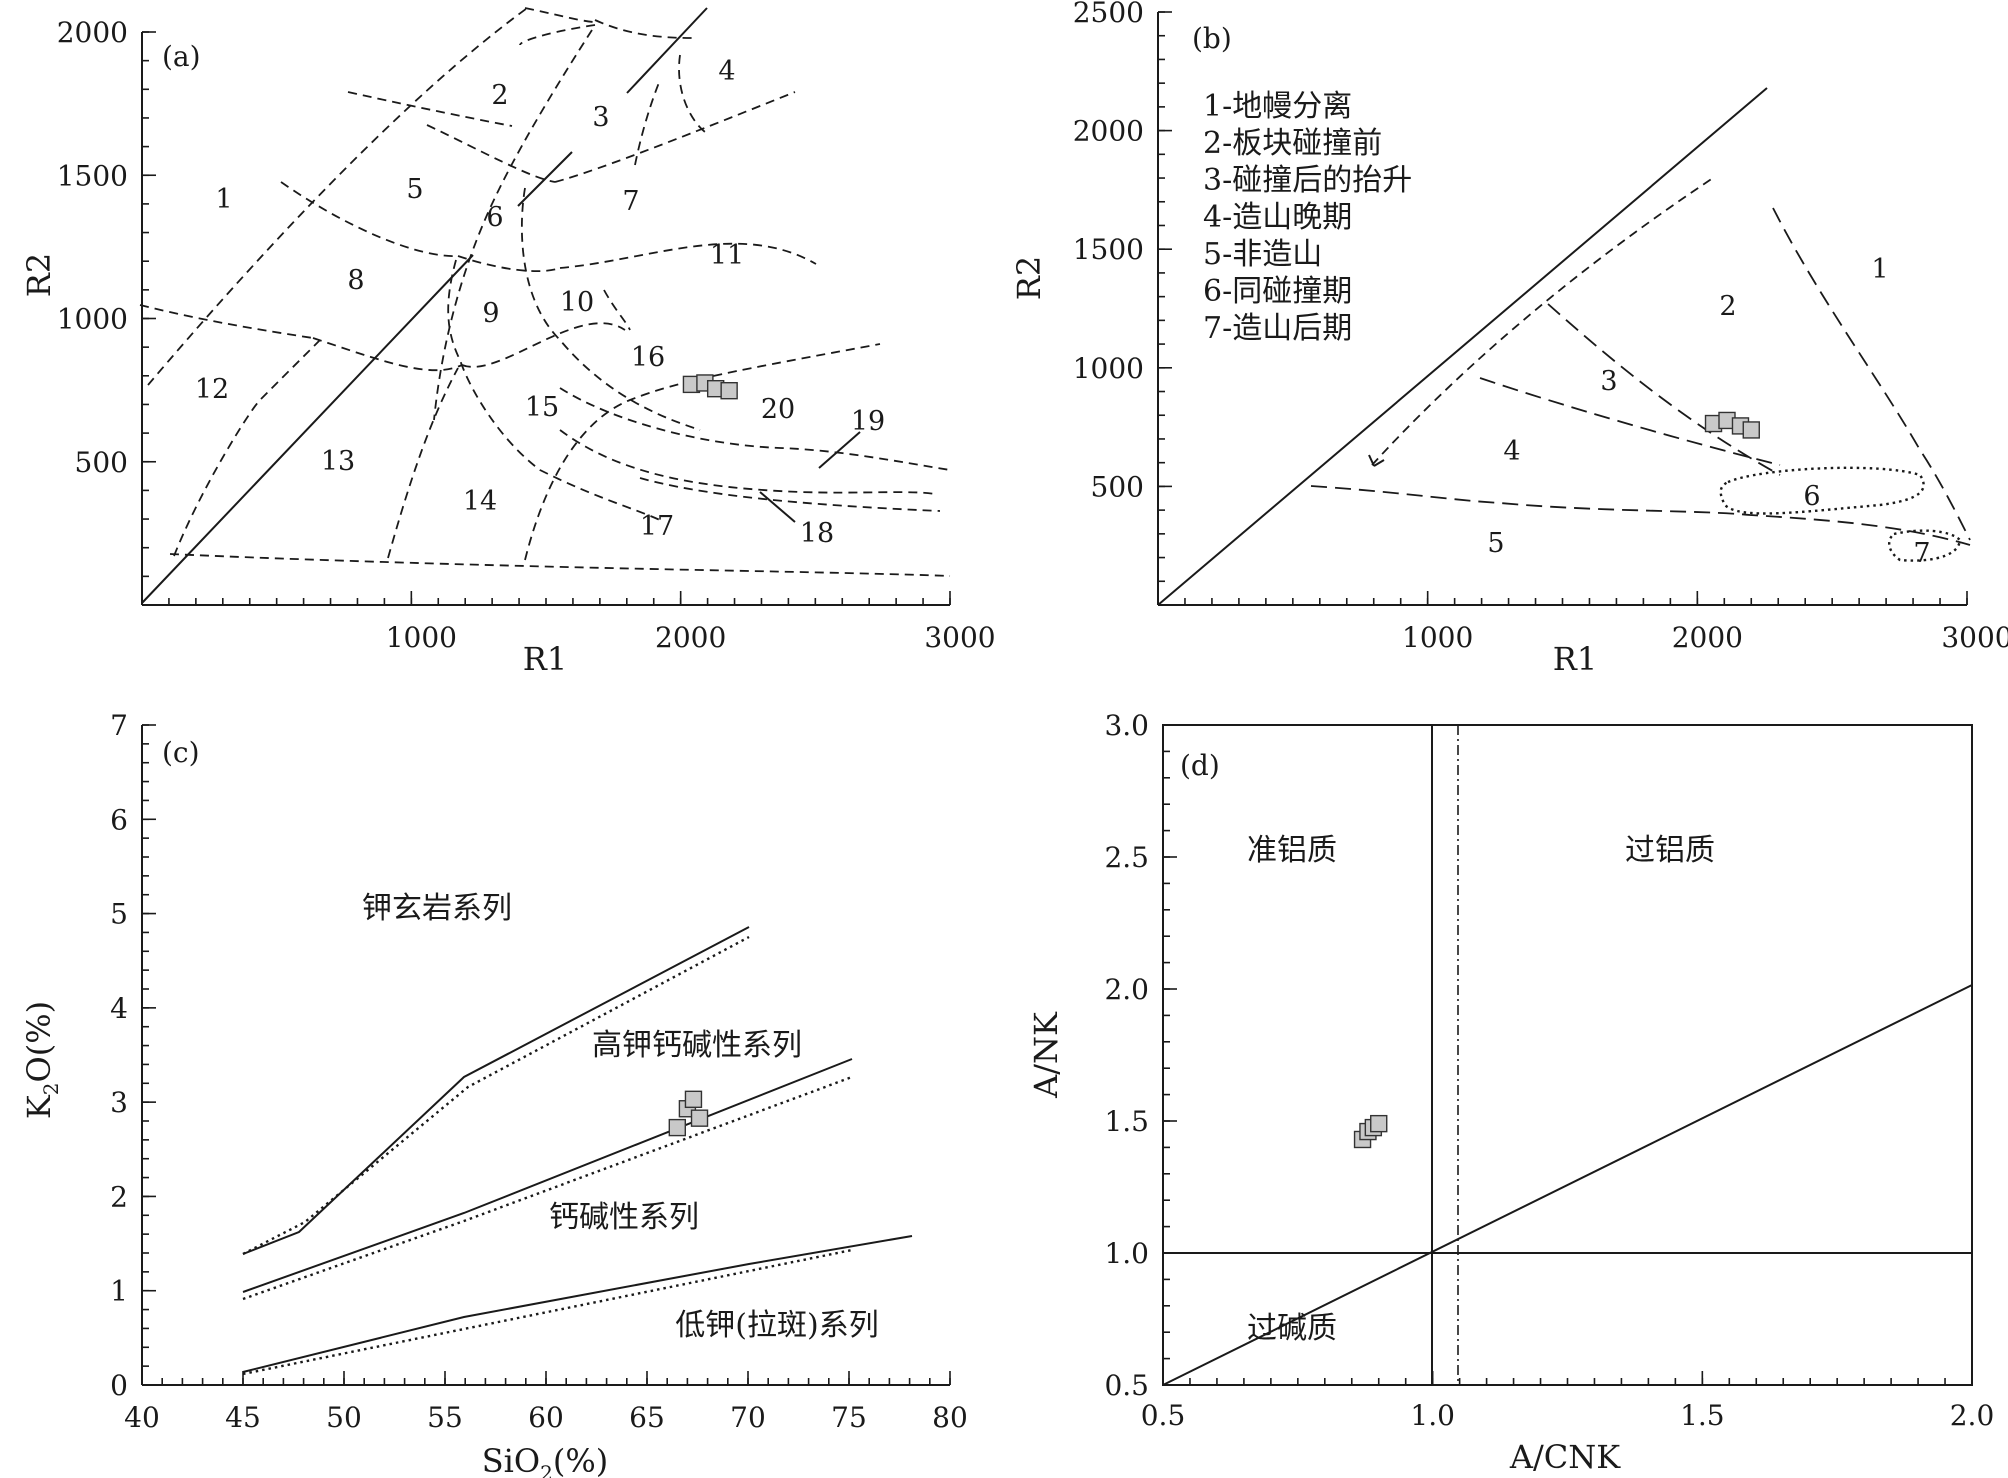 The height and width of the screenshot is (1478, 2008). What do you see at coordinates (119, 1102) in the screenshot?
I see `y-tick-label: 3` at bounding box center [119, 1102].